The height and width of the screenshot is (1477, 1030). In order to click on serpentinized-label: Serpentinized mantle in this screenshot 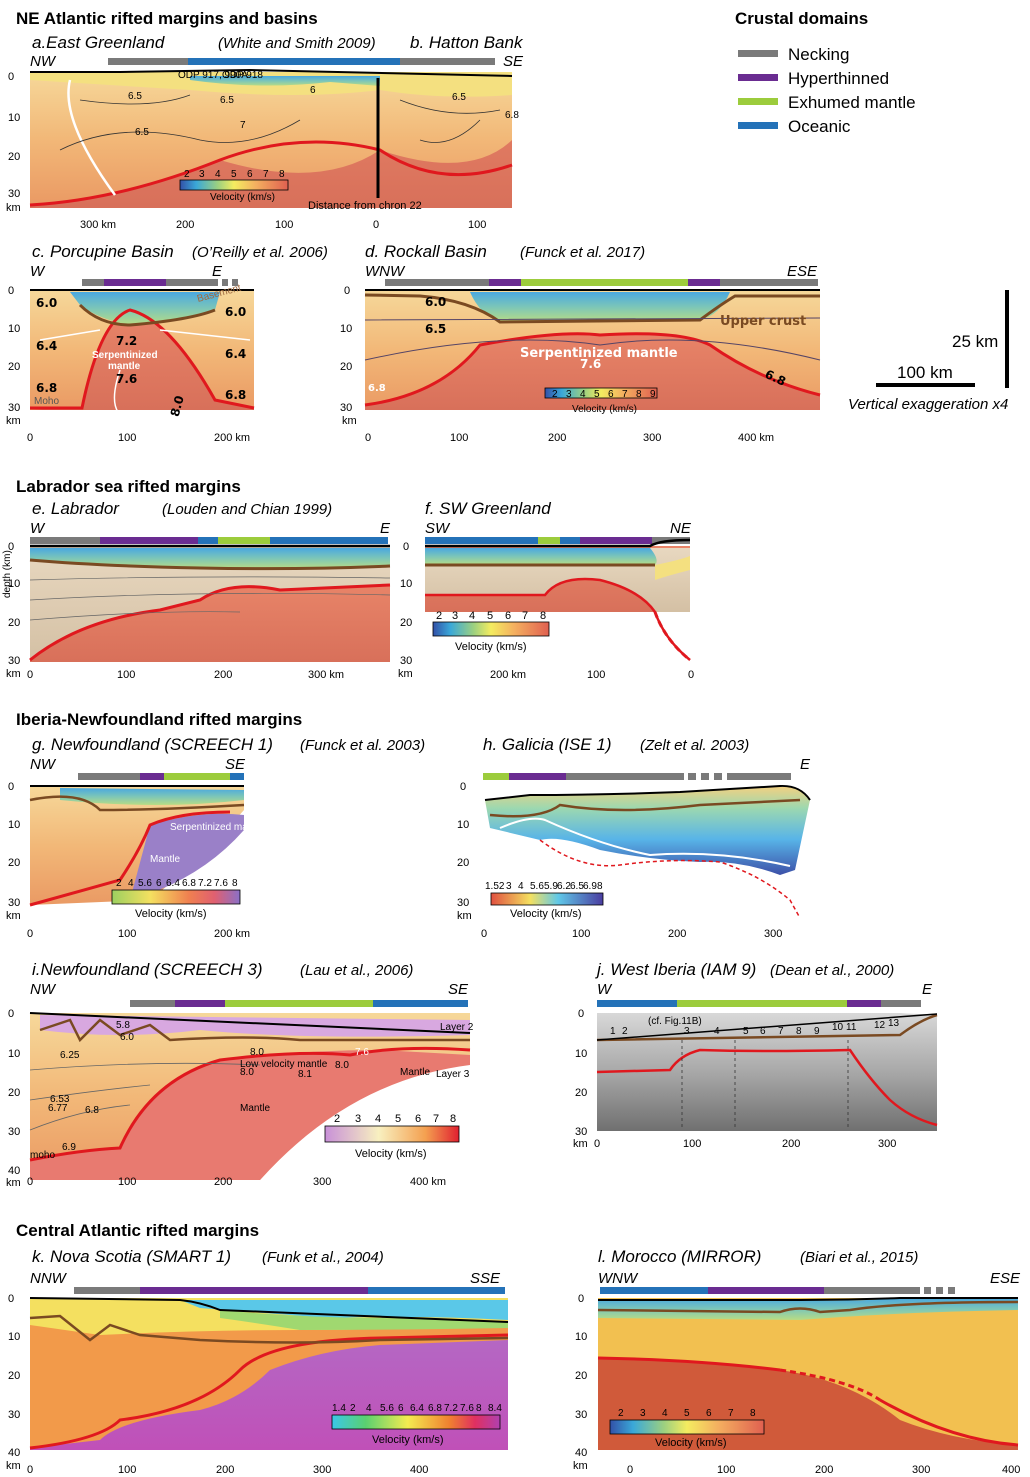, I will do `click(599, 353)`.